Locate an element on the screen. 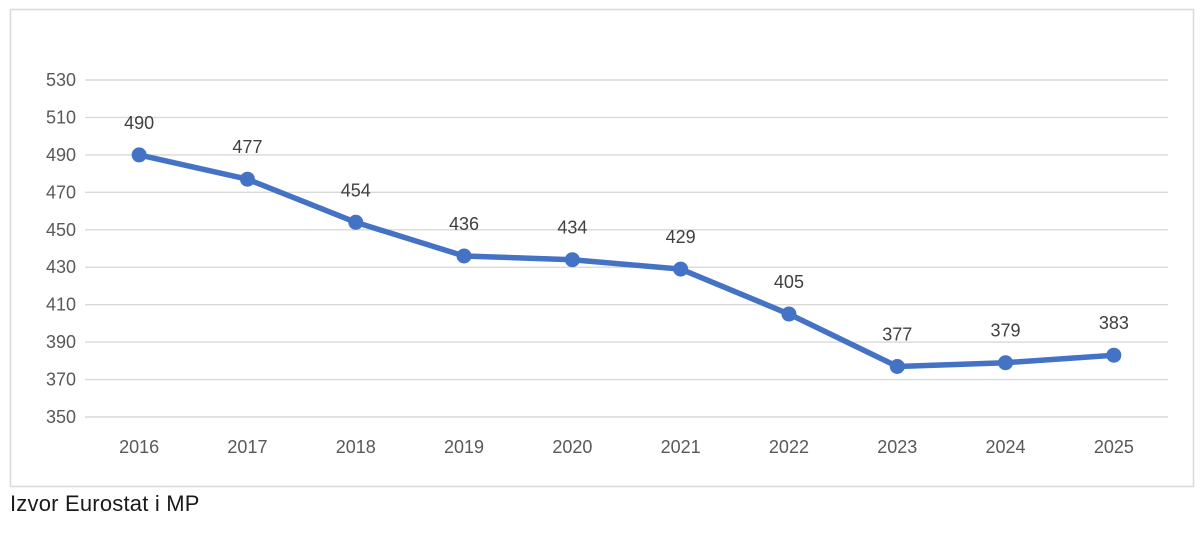 The height and width of the screenshot is (533, 1200). data-point-label: 490 is located at coordinates (139, 123).